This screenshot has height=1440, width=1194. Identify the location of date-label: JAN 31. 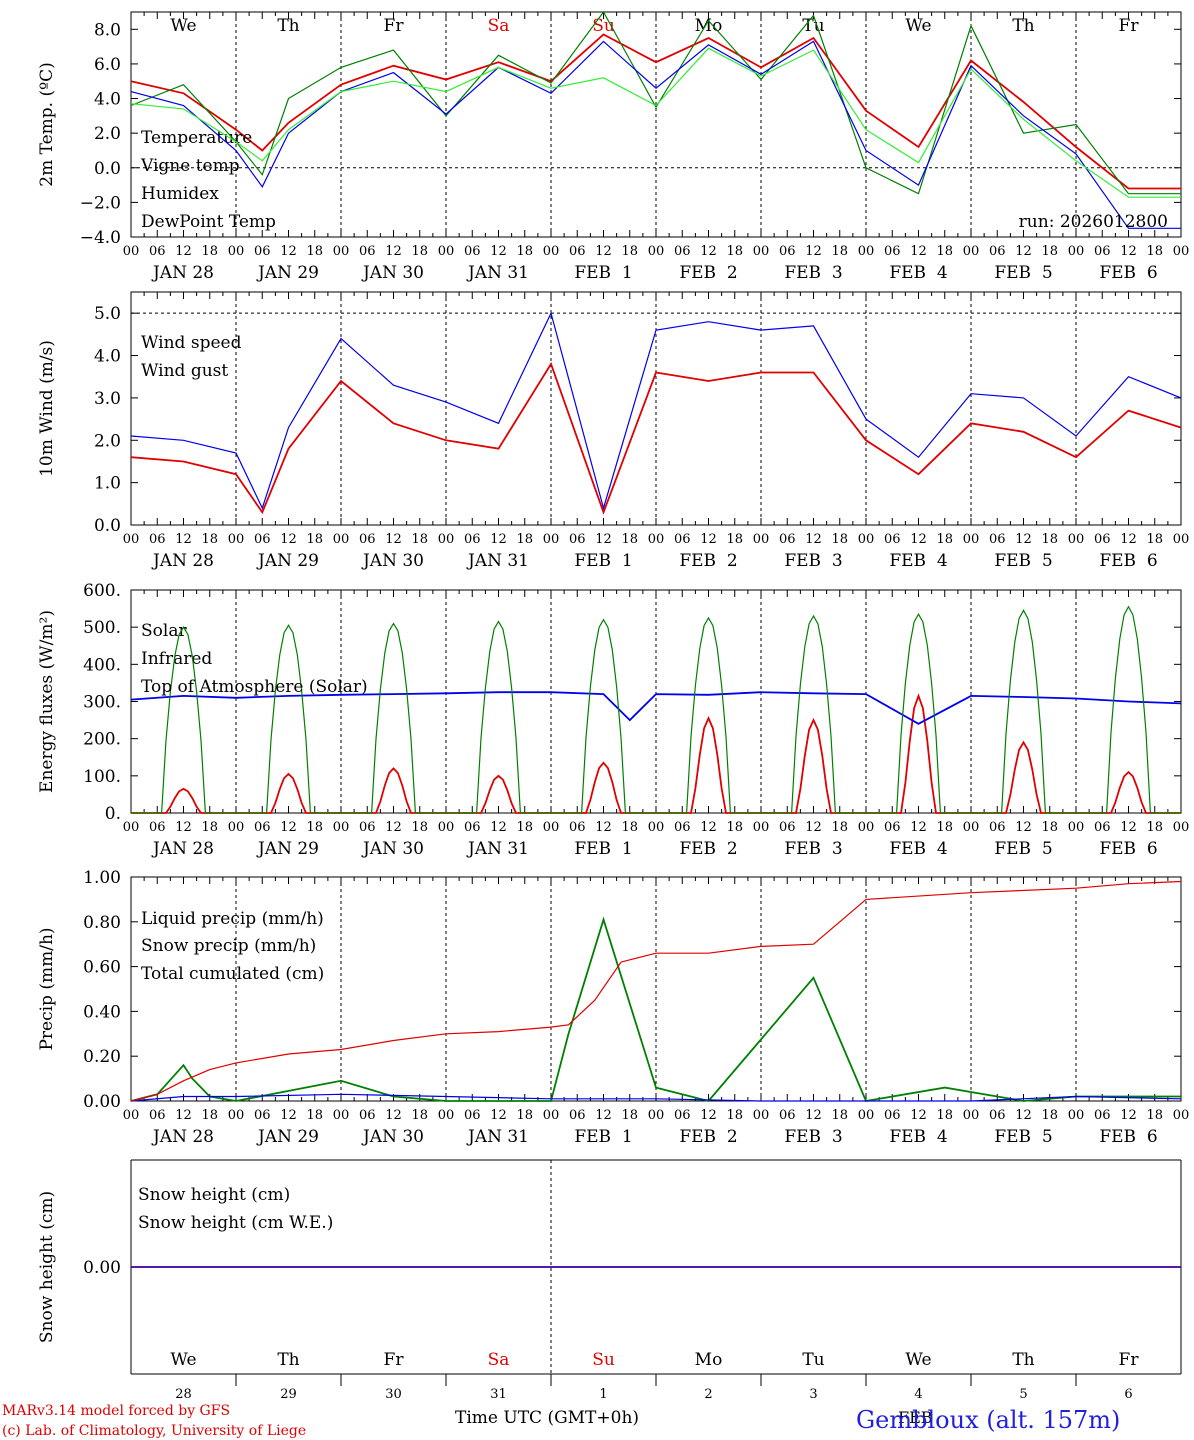
(497, 273).